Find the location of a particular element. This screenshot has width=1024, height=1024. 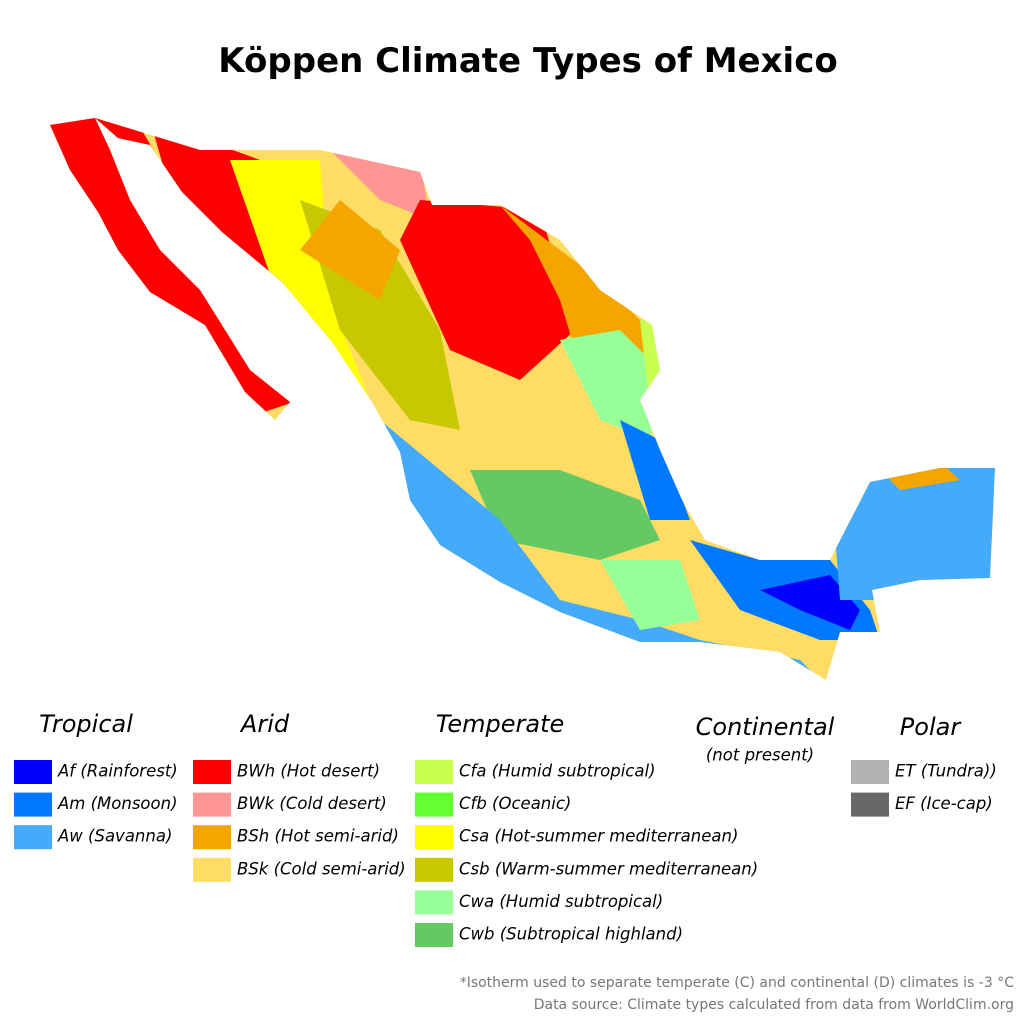

legend-label: BSk (Cold semi-arid) is located at coordinates (321, 868).